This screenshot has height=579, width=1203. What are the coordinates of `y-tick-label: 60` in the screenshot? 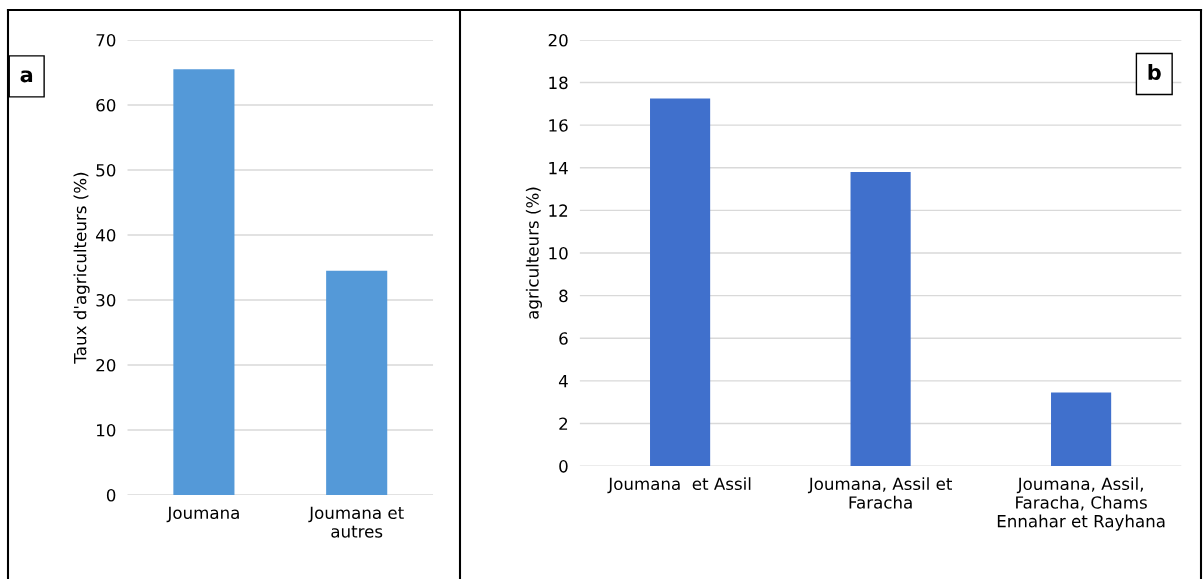 It's located at (106, 105).